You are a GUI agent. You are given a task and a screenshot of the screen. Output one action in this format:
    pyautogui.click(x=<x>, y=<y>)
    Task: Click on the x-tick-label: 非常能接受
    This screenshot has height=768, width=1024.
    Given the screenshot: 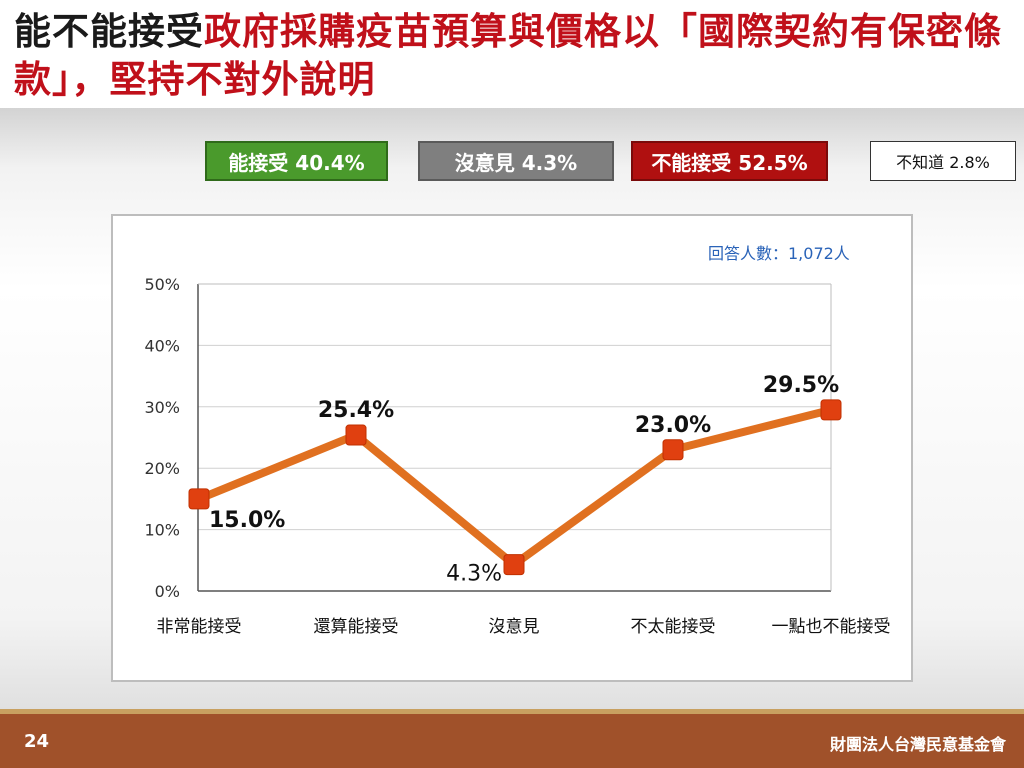 What is the action you would take?
    pyautogui.click(x=199, y=627)
    